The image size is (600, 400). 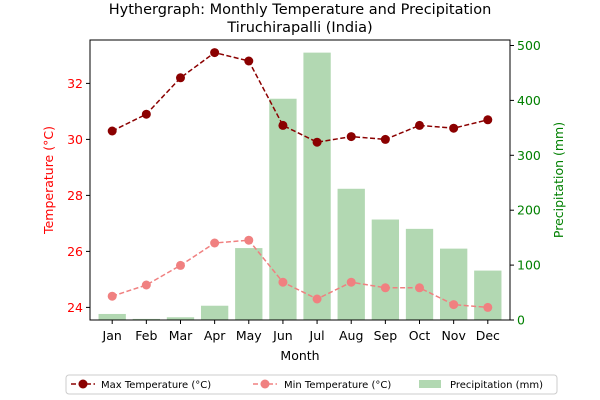 What do you see at coordinates (488, 307) in the screenshot?
I see `min-temp-point-dec` at bounding box center [488, 307].